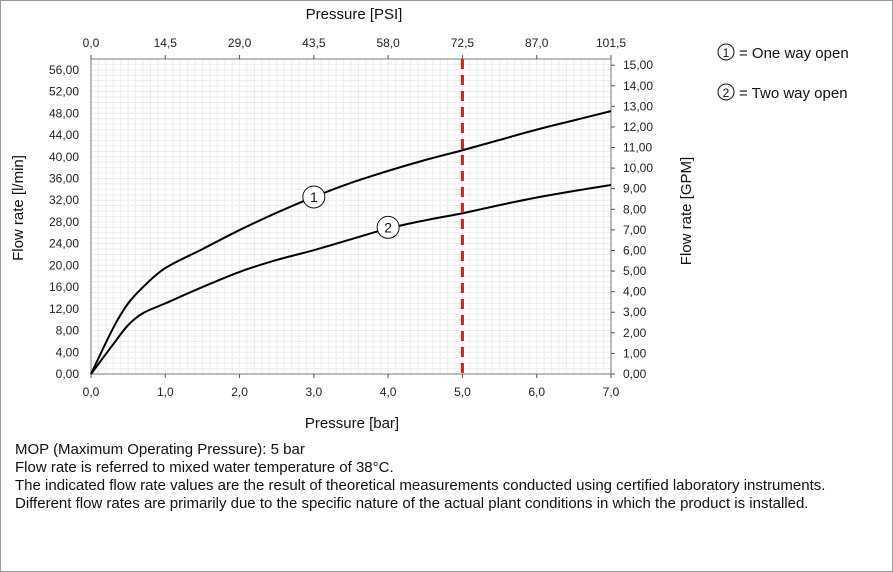 The height and width of the screenshot is (572, 893). Describe the element at coordinates (91, 43) in the screenshot. I see `x2-tick-label: 0,0` at that location.